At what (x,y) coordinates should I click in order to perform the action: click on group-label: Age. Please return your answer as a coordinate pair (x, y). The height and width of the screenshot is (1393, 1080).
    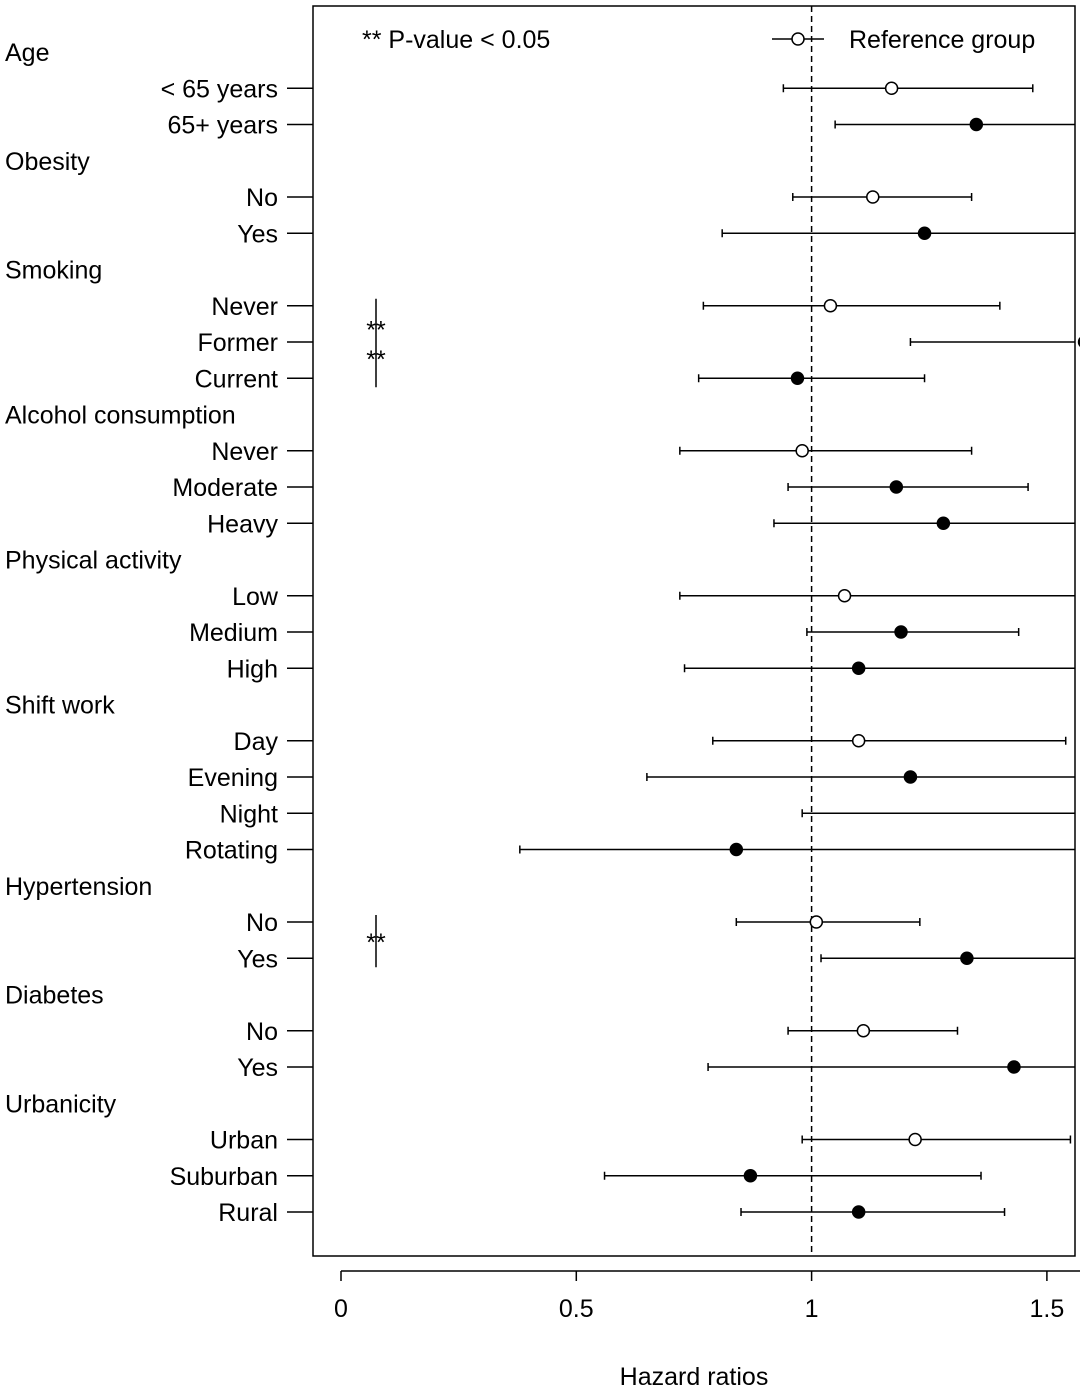
    Looking at the image, I should click on (27, 53).